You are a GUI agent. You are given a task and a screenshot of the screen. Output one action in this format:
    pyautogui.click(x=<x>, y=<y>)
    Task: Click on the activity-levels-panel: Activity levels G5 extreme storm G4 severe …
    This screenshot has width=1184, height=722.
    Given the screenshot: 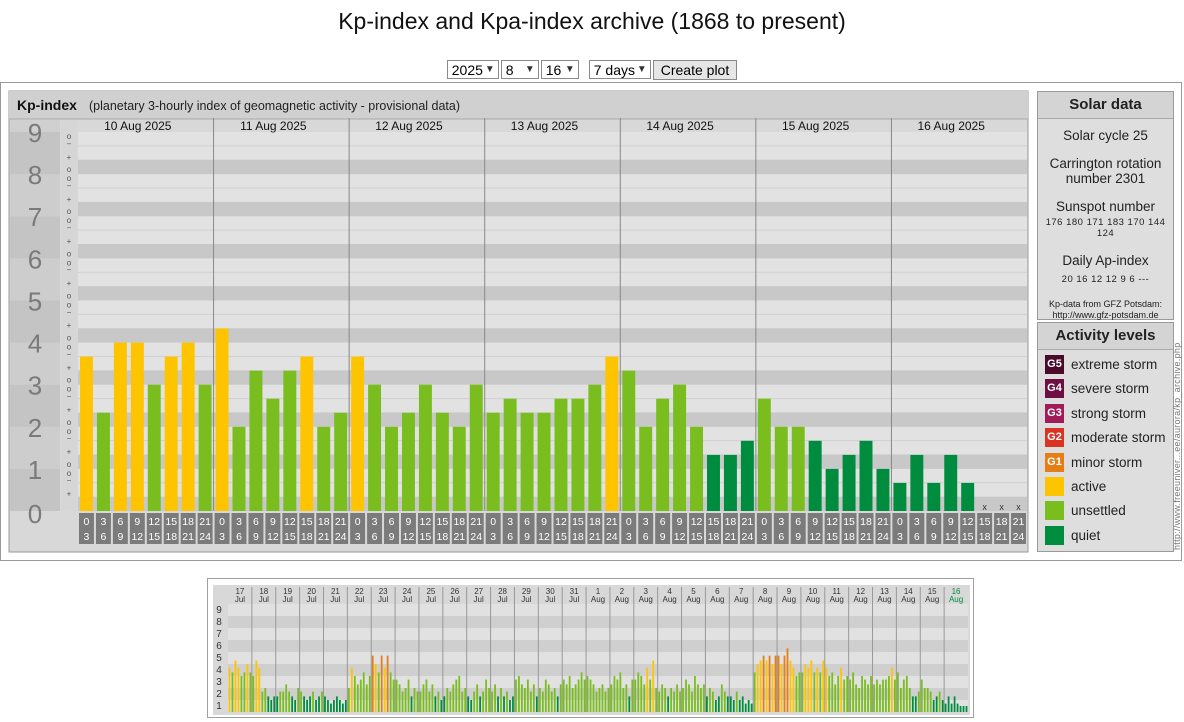 What is the action you would take?
    pyautogui.click(x=1105, y=437)
    